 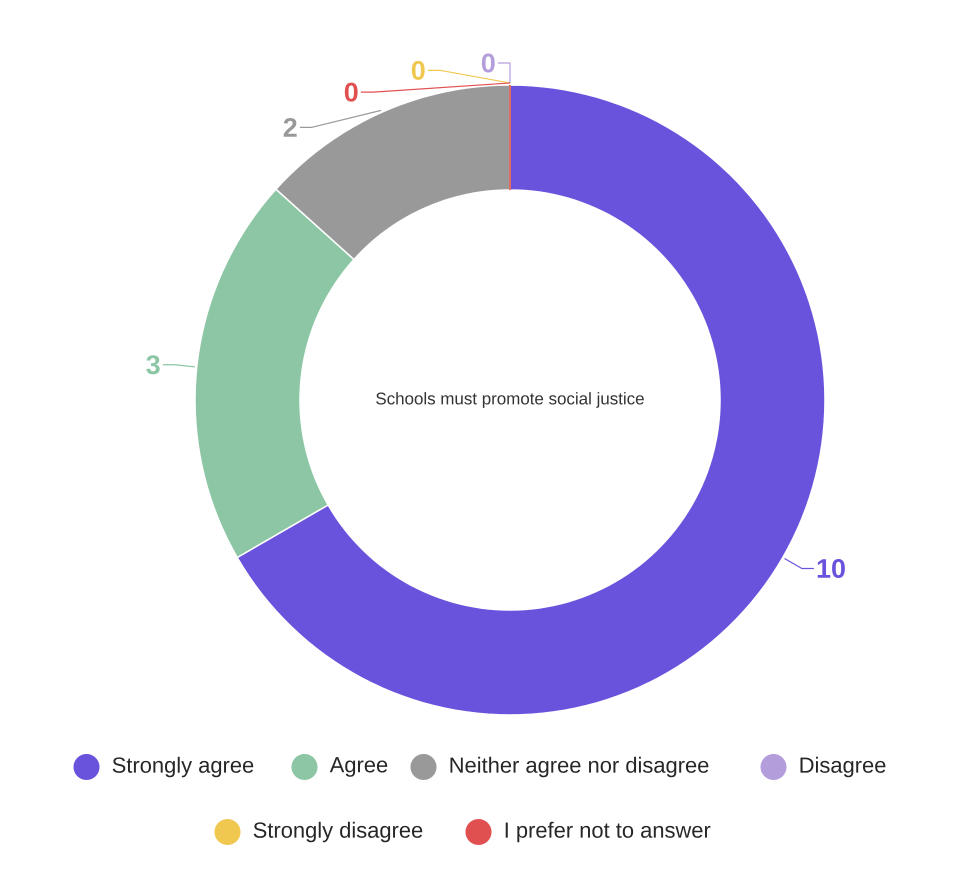 What do you see at coordinates (579, 767) in the screenshot?
I see `legend-label: Neither agree nor disagree` at bounding box center [579, 767].